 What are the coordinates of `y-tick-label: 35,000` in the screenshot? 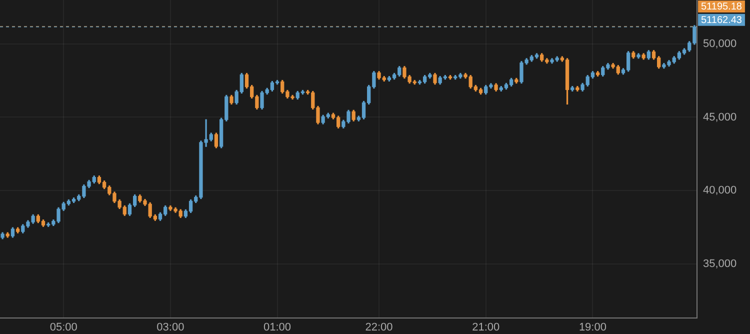 It's located at (720, 264).